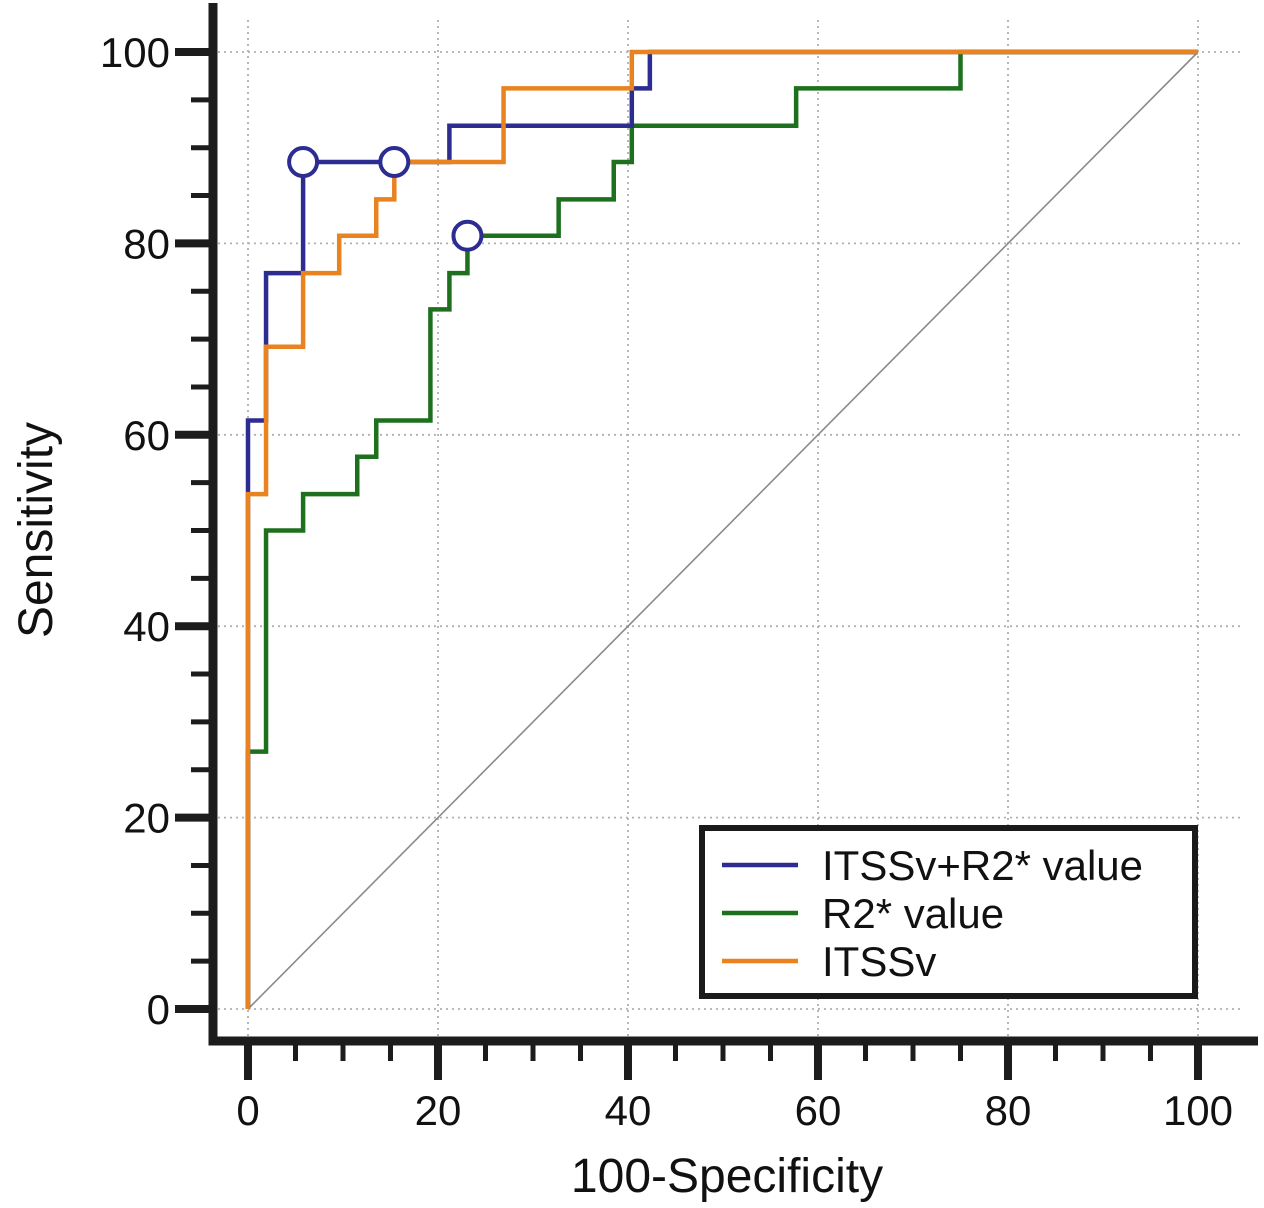 The width and height of the screenshot is (1264, 1208). Describe the element at coordinates (818, 1110) in the screenshot. I see `x-tick-label: 60` at that location.